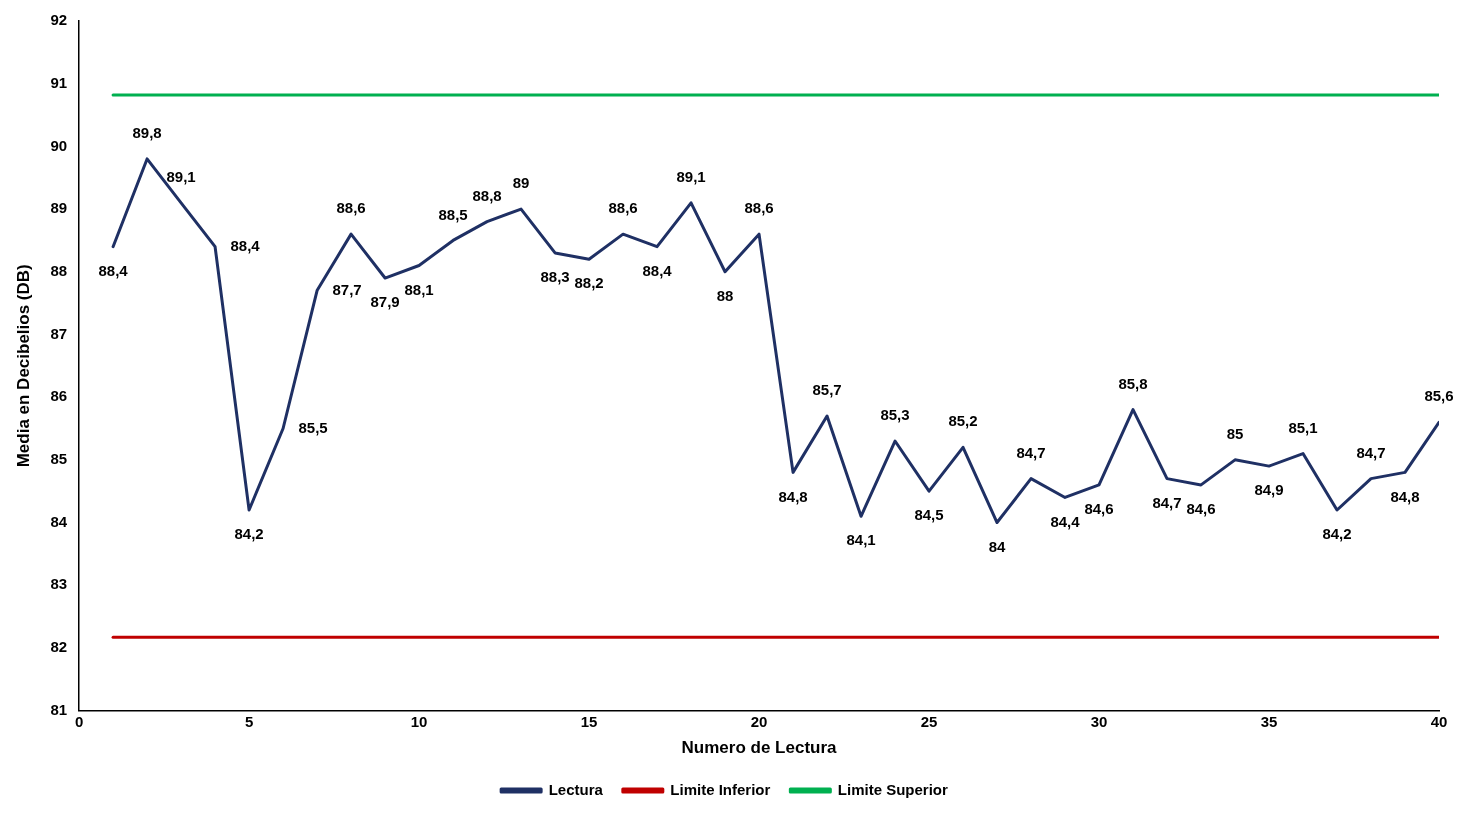 This screenshot has width=1464, height=813. Describe the element at coordinates (59, 584) in the screenshot. I see `y-tick-label: 83` at that location.